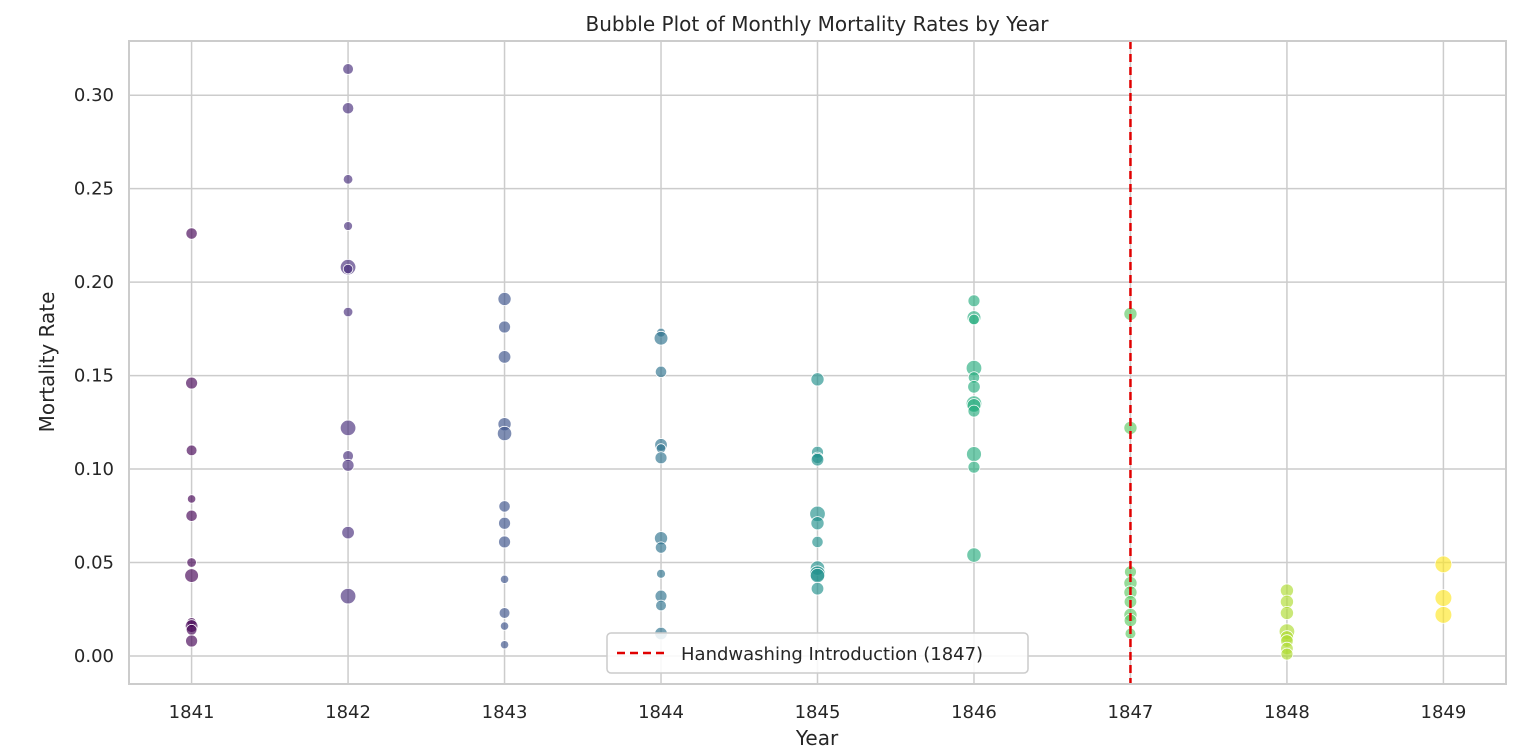  Describe the element at coordinates (1131, 712) in the screenshot. I see `x-tick-label: 1847` at that location.